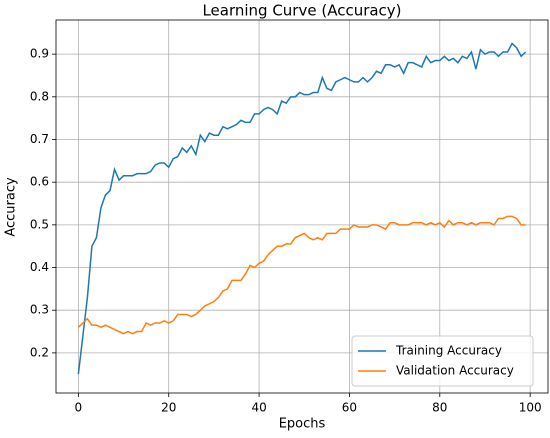  What do you see at coordinates (258, 408) in the screenshot?
I see `x-tick-label: 40` at bounding box center [258, 408].